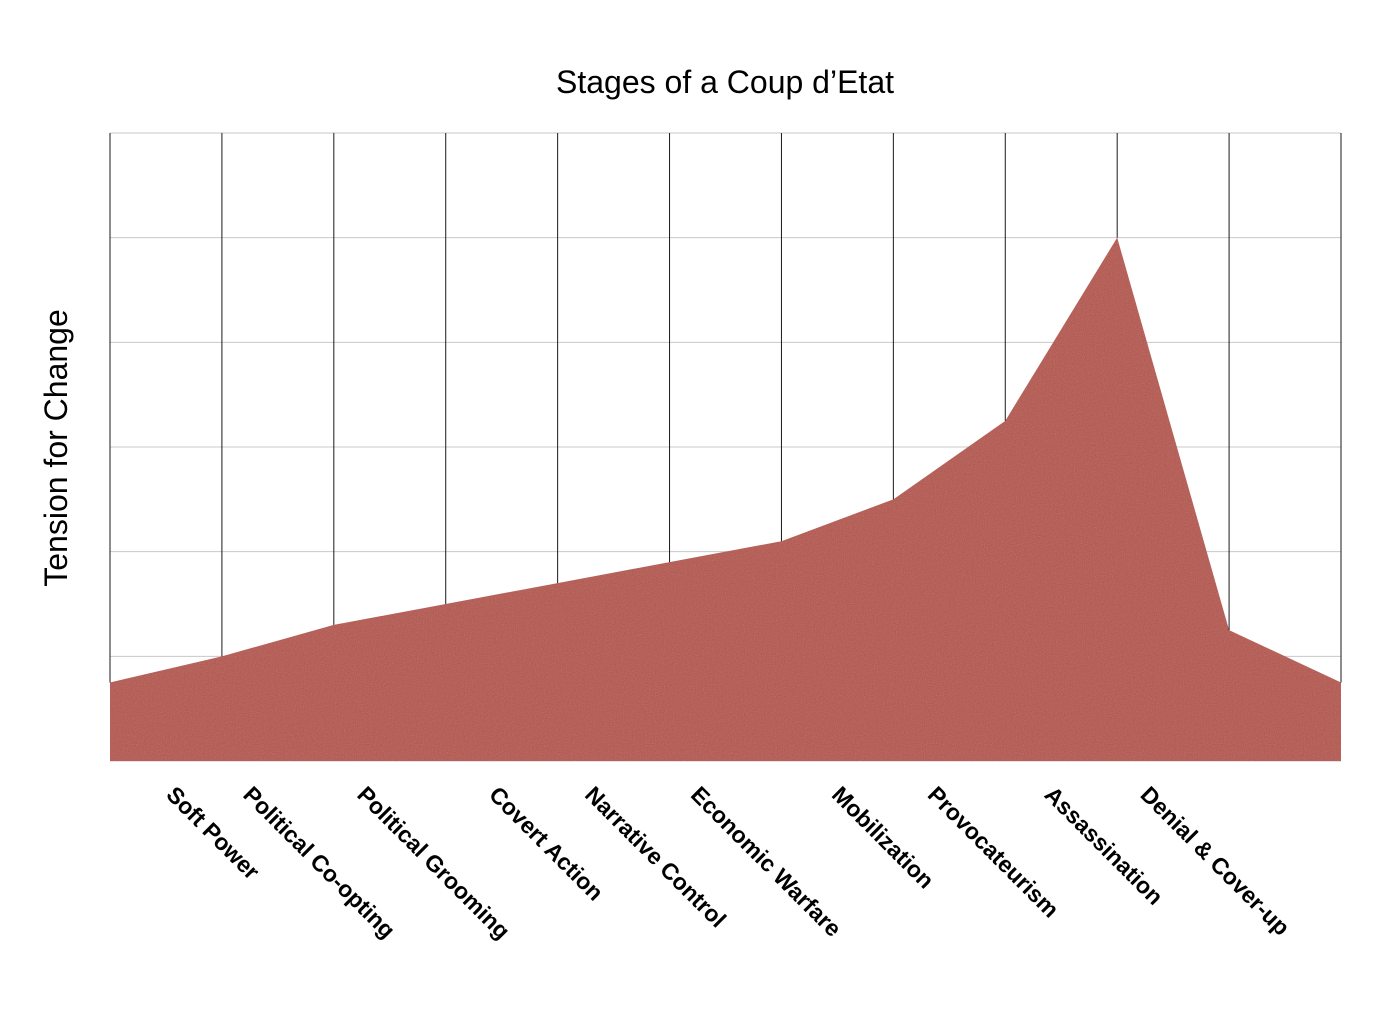 The height and width of the screenshot is (1024, 1399). What do you see at coordinates (883, 837) in the screenshot?
I see `x-tick-label: Mobilization` at bounding box center [883, 837].